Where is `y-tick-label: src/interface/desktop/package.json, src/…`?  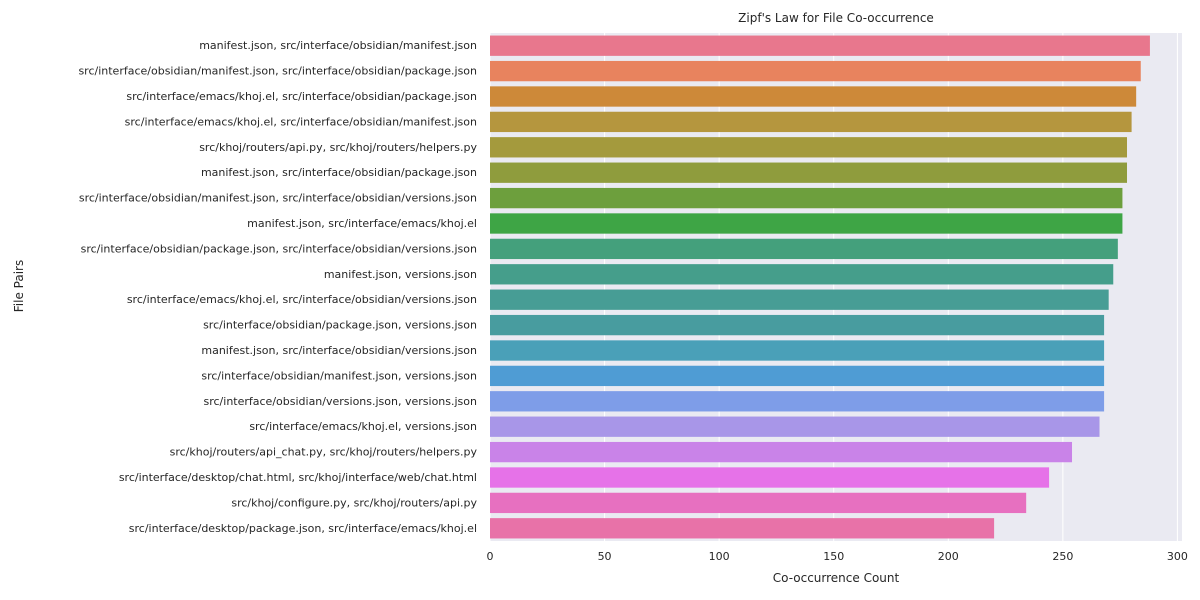
y-tick-label: src/interface/desktop/package.json, src/… is located at coordinates (303, 528).